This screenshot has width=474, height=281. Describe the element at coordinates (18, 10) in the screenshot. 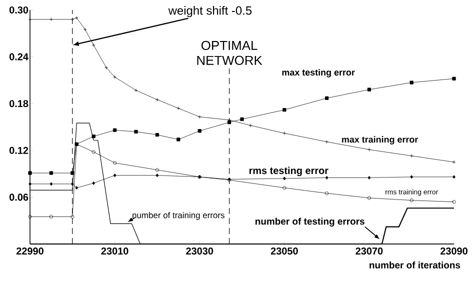

I see `y-tick-label: 0.30` at that location.